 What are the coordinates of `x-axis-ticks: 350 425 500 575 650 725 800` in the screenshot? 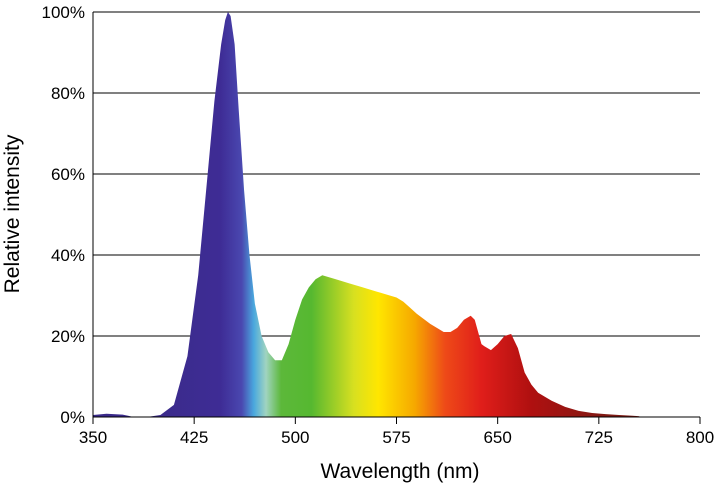 It's located at (396, 432).